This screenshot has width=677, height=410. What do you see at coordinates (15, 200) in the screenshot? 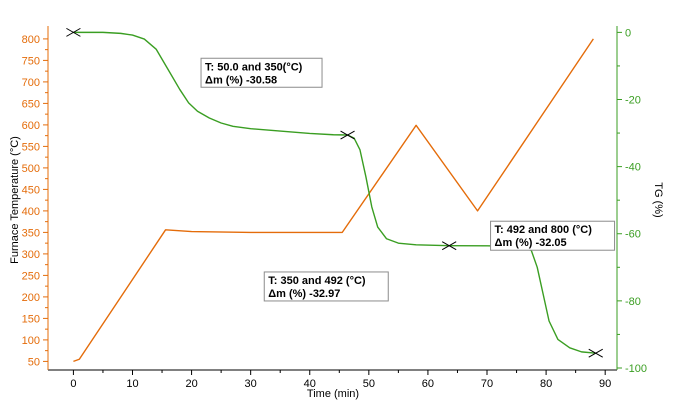
I see `y-axis-left-label: Furnace Temperature (°C)` at bounding box center [15, 200].